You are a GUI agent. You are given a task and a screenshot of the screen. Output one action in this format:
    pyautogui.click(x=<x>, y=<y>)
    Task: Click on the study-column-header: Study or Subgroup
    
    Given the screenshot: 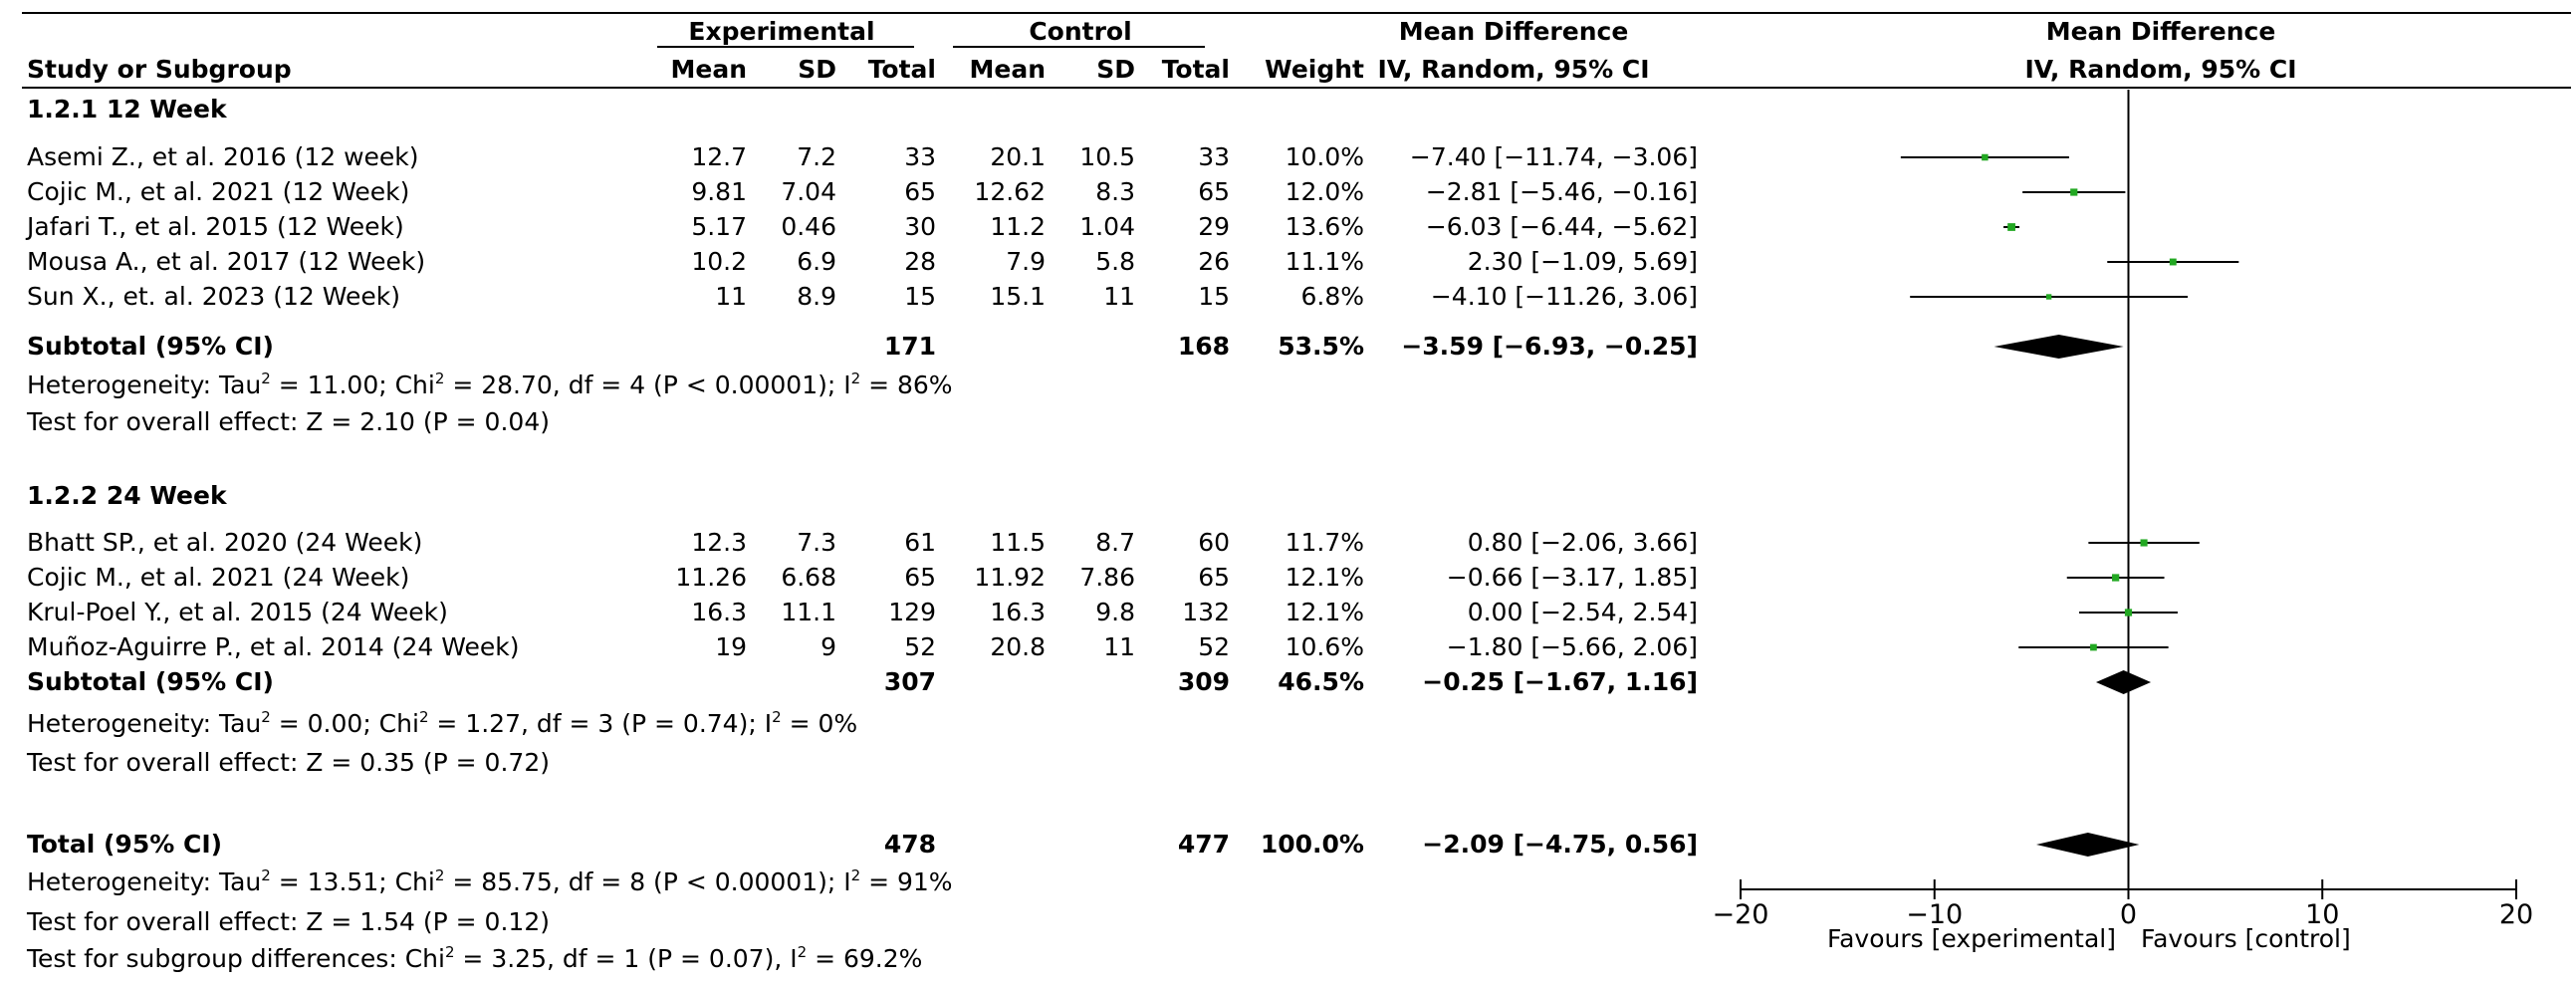 What is the action you would take?
    pyautogui.click(x=159, y=69)
    